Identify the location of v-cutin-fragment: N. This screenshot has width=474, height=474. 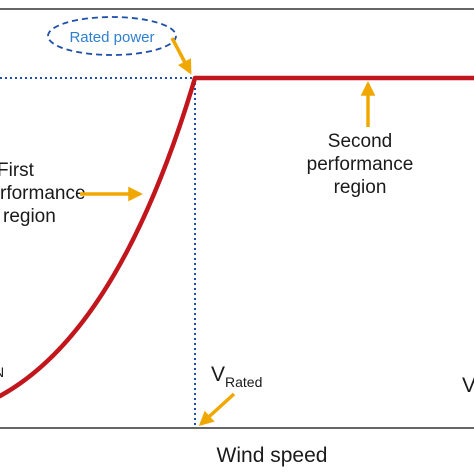
(2, 372).